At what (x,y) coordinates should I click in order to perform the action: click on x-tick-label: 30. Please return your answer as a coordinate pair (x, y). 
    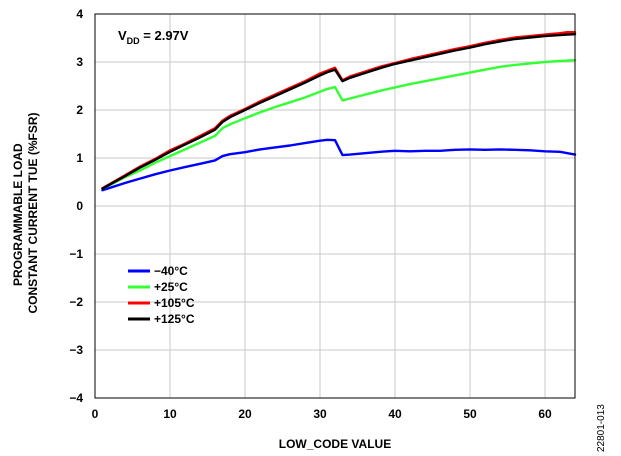
    Looking at the image, I should click on (320, 414).